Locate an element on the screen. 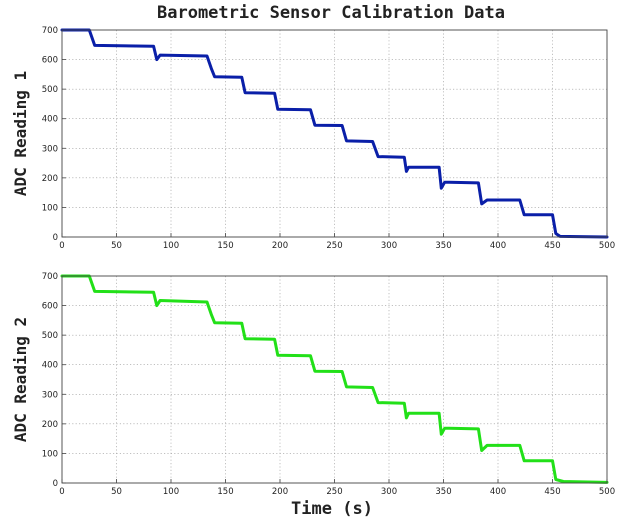 This screenshot has width=621, height=521. y-axis-label: ADC Reading 1 is located at coordinates (20, 133).